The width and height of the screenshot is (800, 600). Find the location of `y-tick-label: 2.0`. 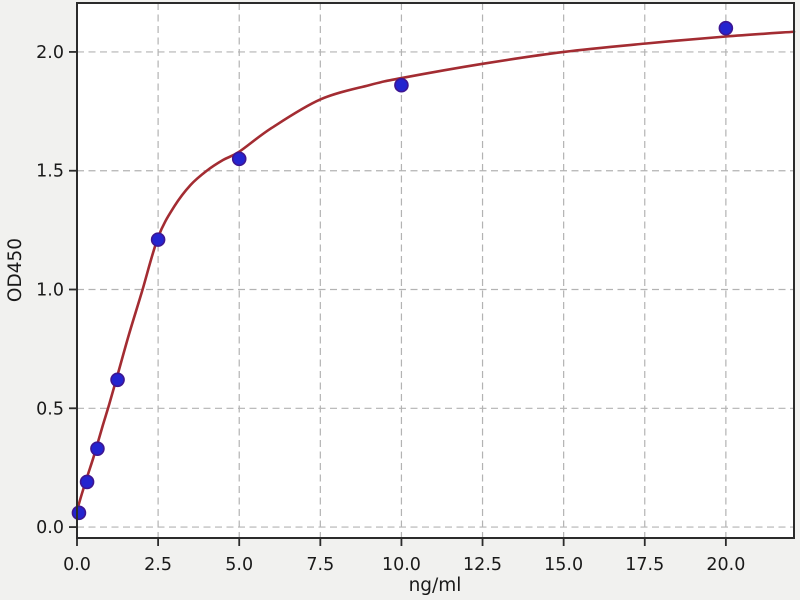

y-tick-label: 2.0 is located at coordinates (50, 53).